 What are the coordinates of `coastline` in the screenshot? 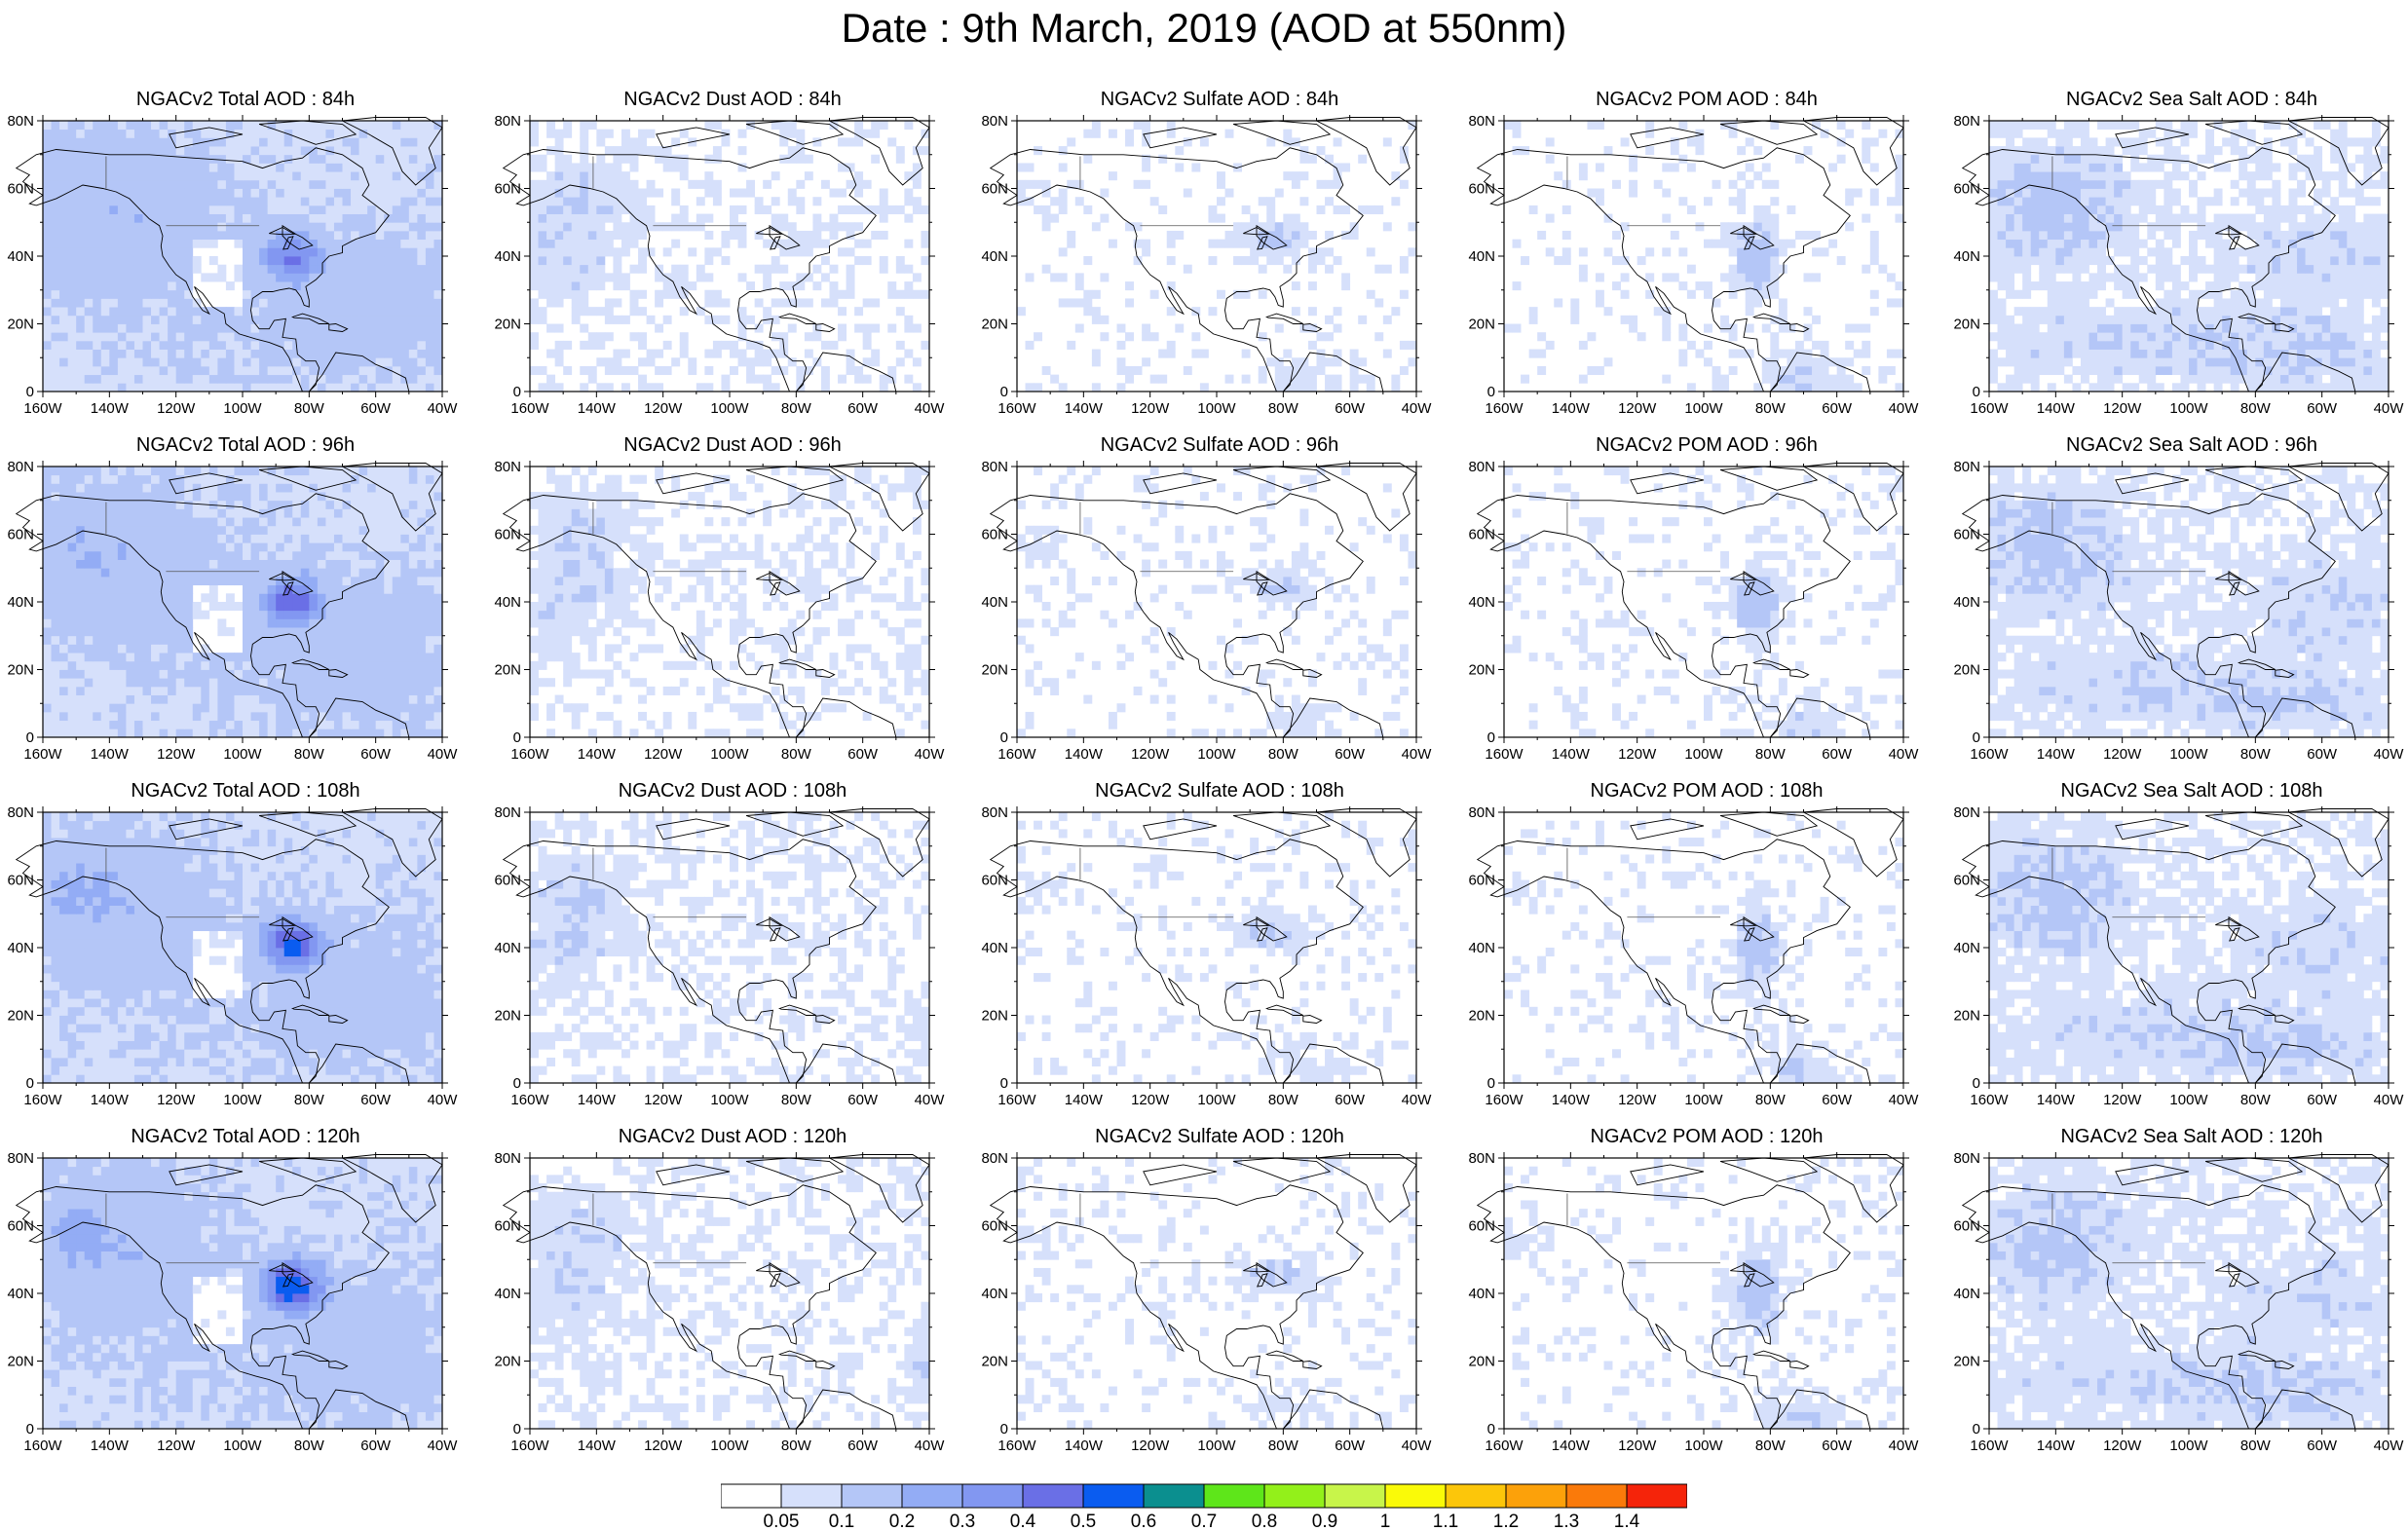 It's located at (2152, 138).